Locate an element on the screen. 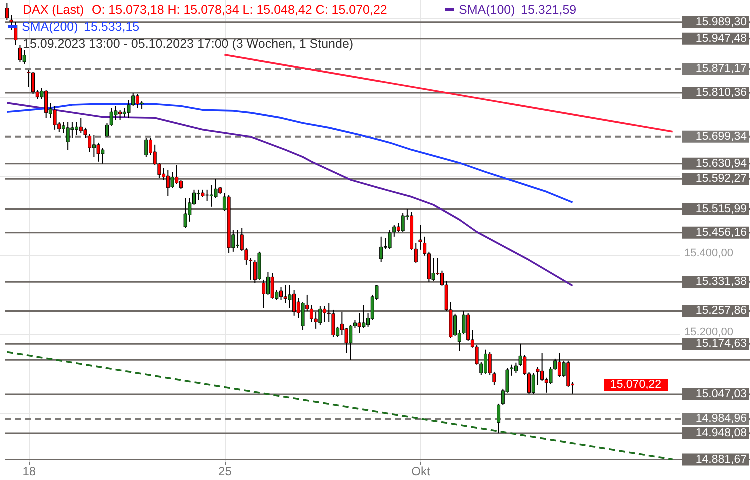 Image resolution: width=750 pixels, height=480 pixels. ref-line-label: 15.257,86 is located at coordinates (721, 311).